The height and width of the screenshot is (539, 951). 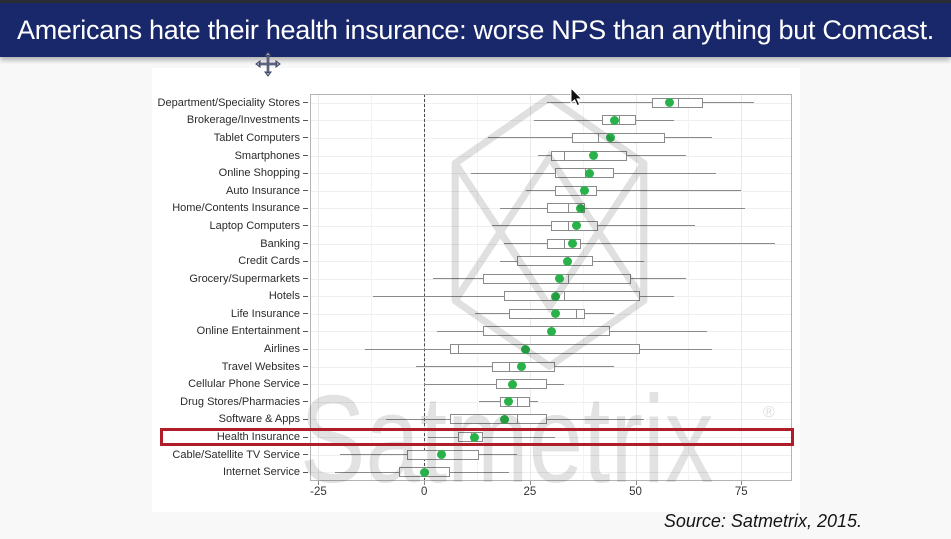 I want to click on category-label: Cellular Phone Service, so click(x=230, y=384).